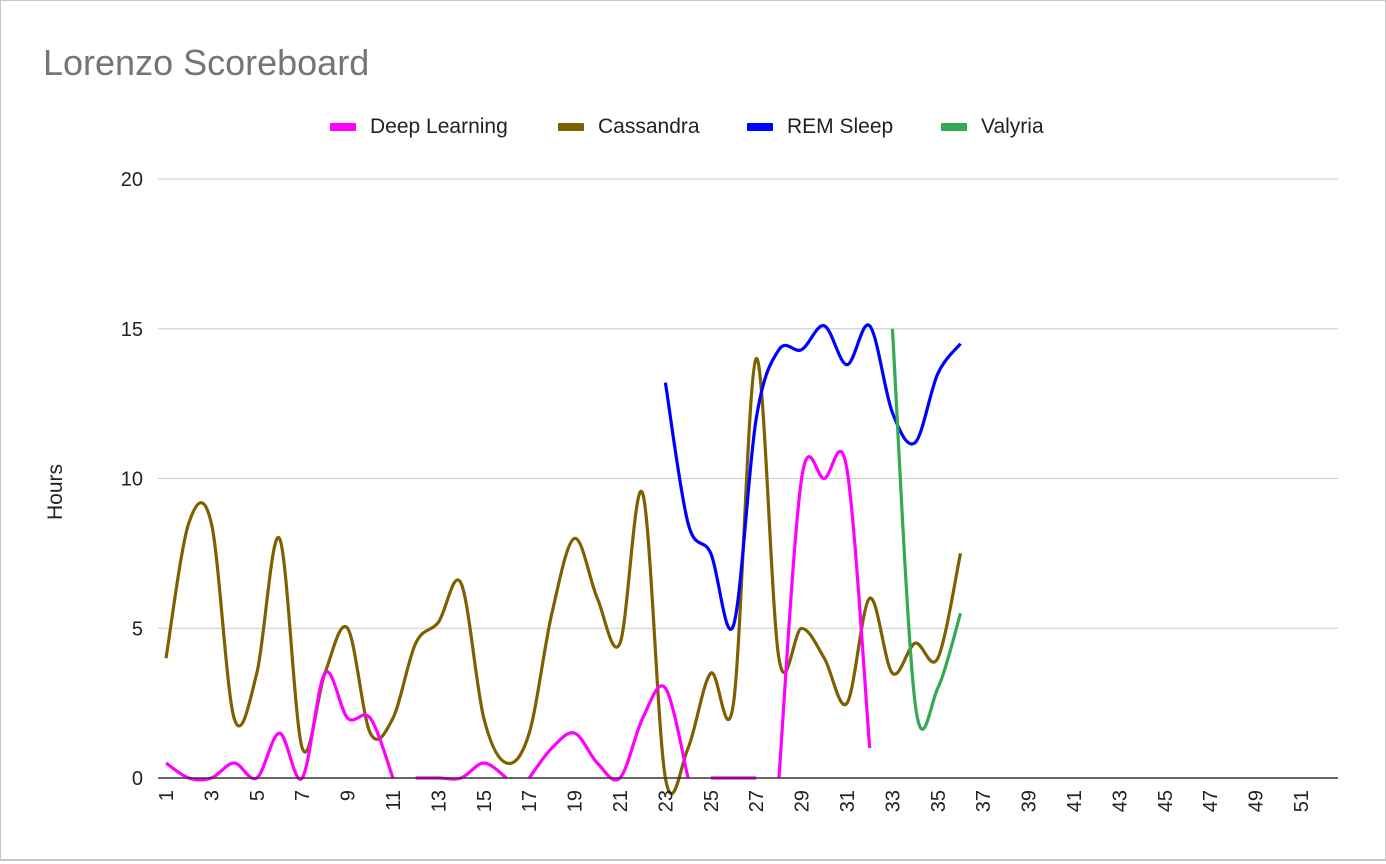 The width and height of the screenshot is (1386, 864). What do you see at coordinates (132, 330) in the screenshot?
I see `y-tick-label: 15` at bounding box center [132, 330].